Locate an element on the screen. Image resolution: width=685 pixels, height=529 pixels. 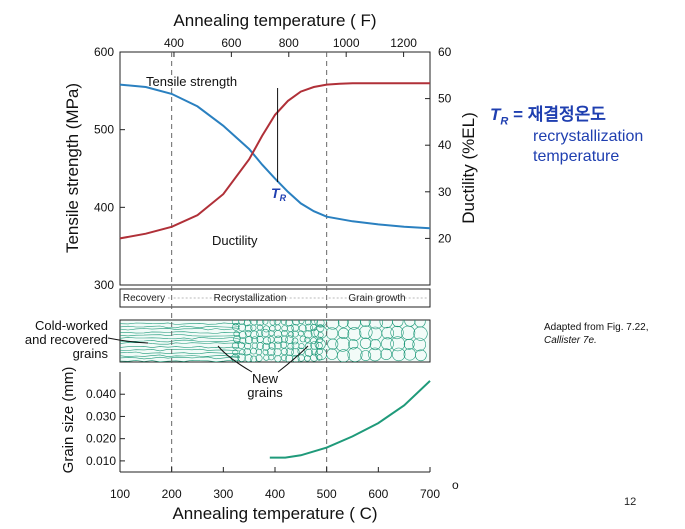
right-tick-label: 60 is located at coordinates (445, 52).